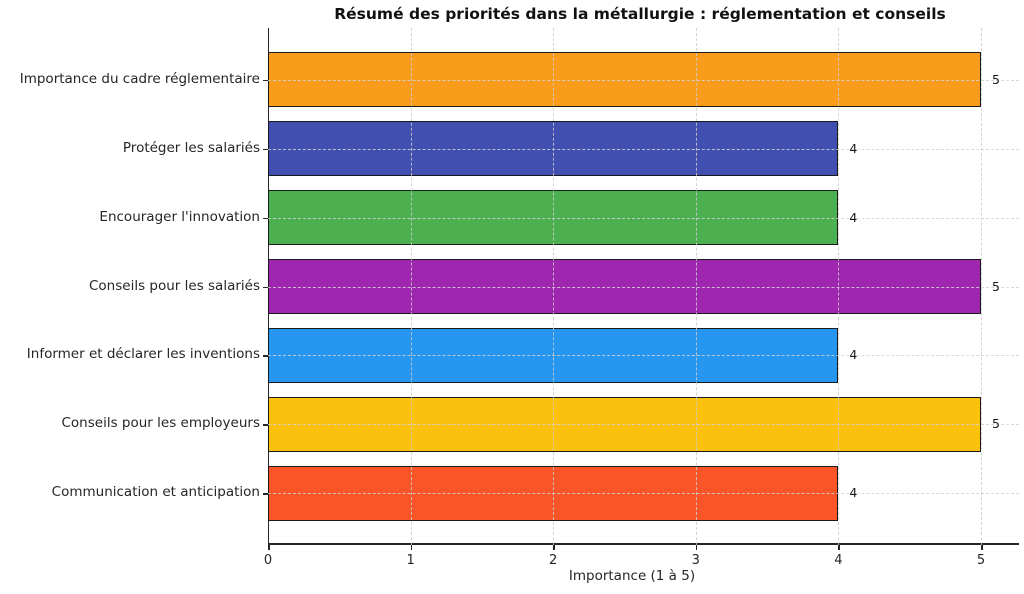 This screenshot has width=1024, height=594. Describe the element at coordinates (268, 560) in the screenshot. I see `x-tick-label: 0` at that location.